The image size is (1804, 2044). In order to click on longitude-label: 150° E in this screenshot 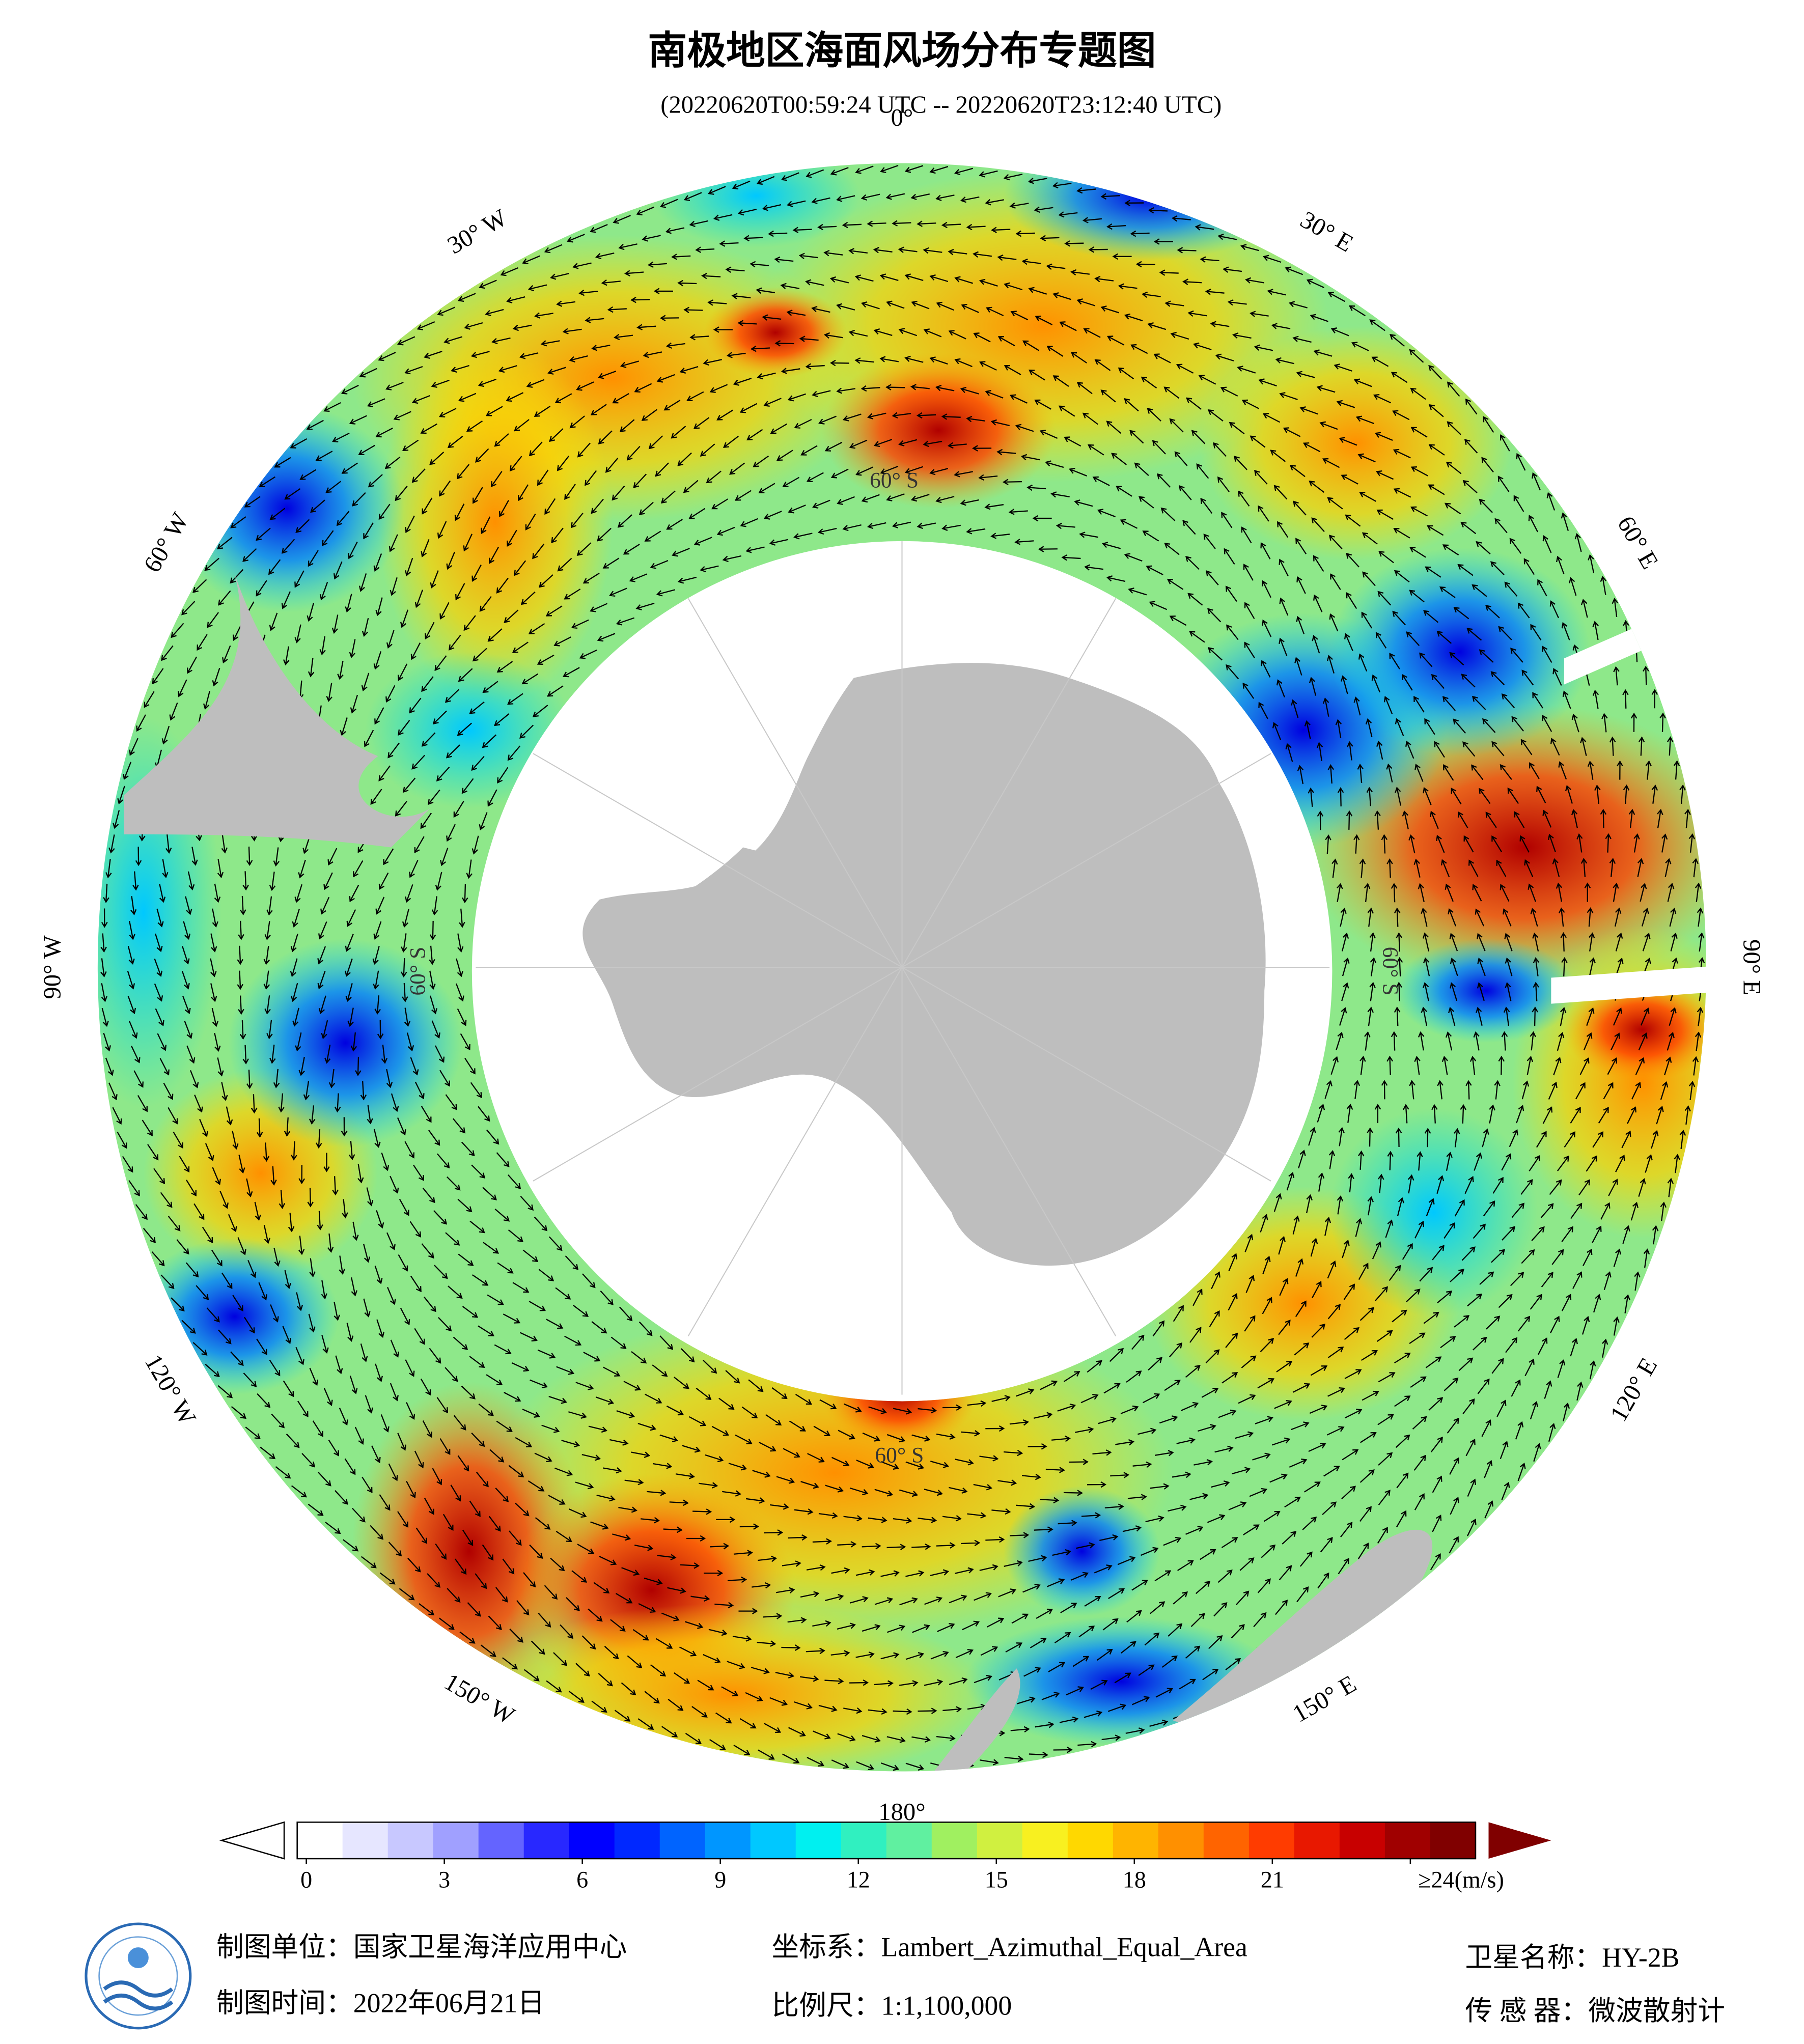, I will do `click(1324, 1699)`.